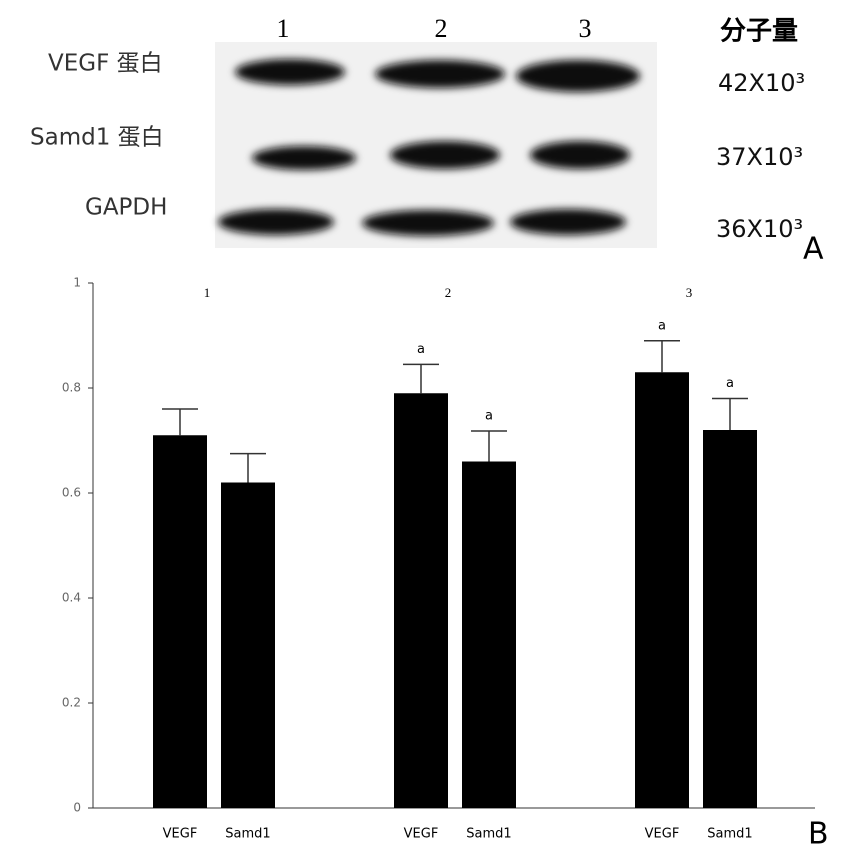 This screenshot has height=863, width=866. Describe the element at coordinates (71, 493) in the screenshot. I see `y-tick-label: 0.6` at that location.